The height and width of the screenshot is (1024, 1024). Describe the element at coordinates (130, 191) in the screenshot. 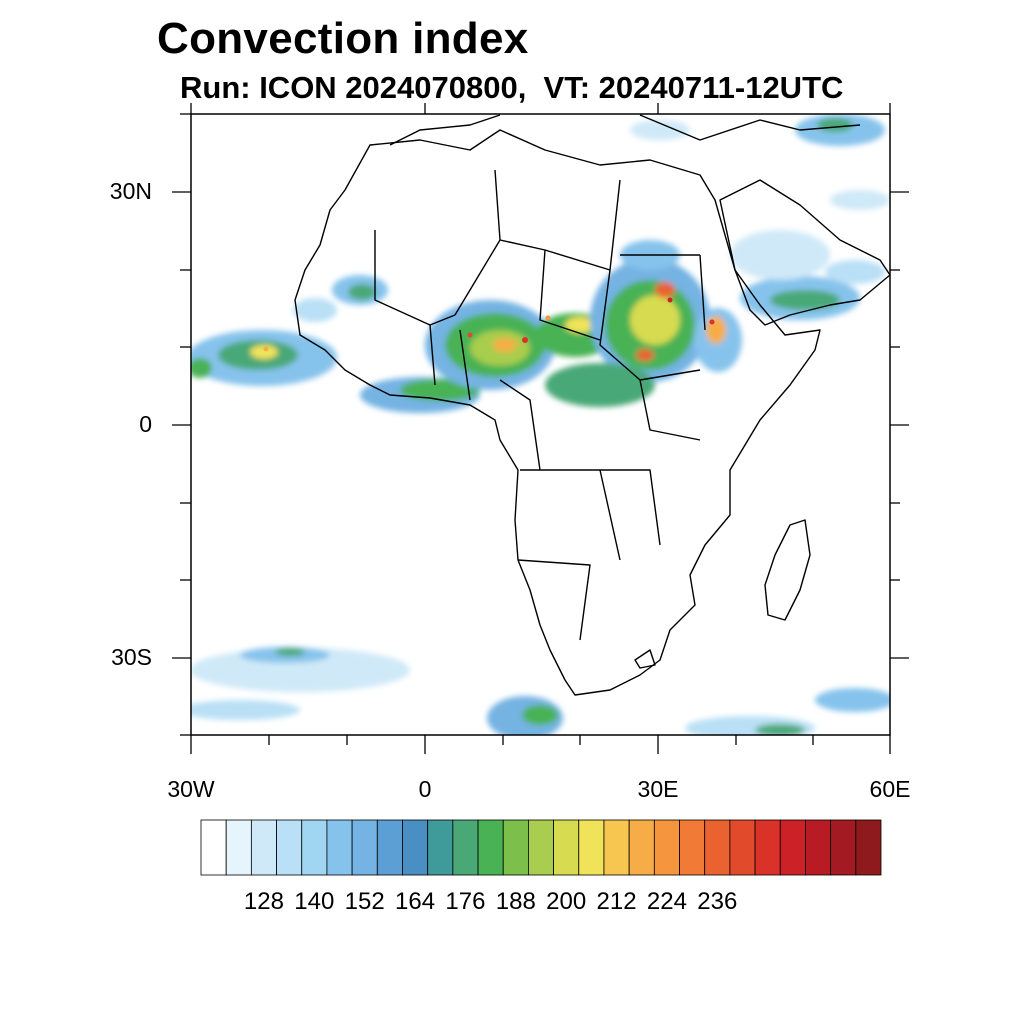

I see `lat-label-30n: 30N` at that location.